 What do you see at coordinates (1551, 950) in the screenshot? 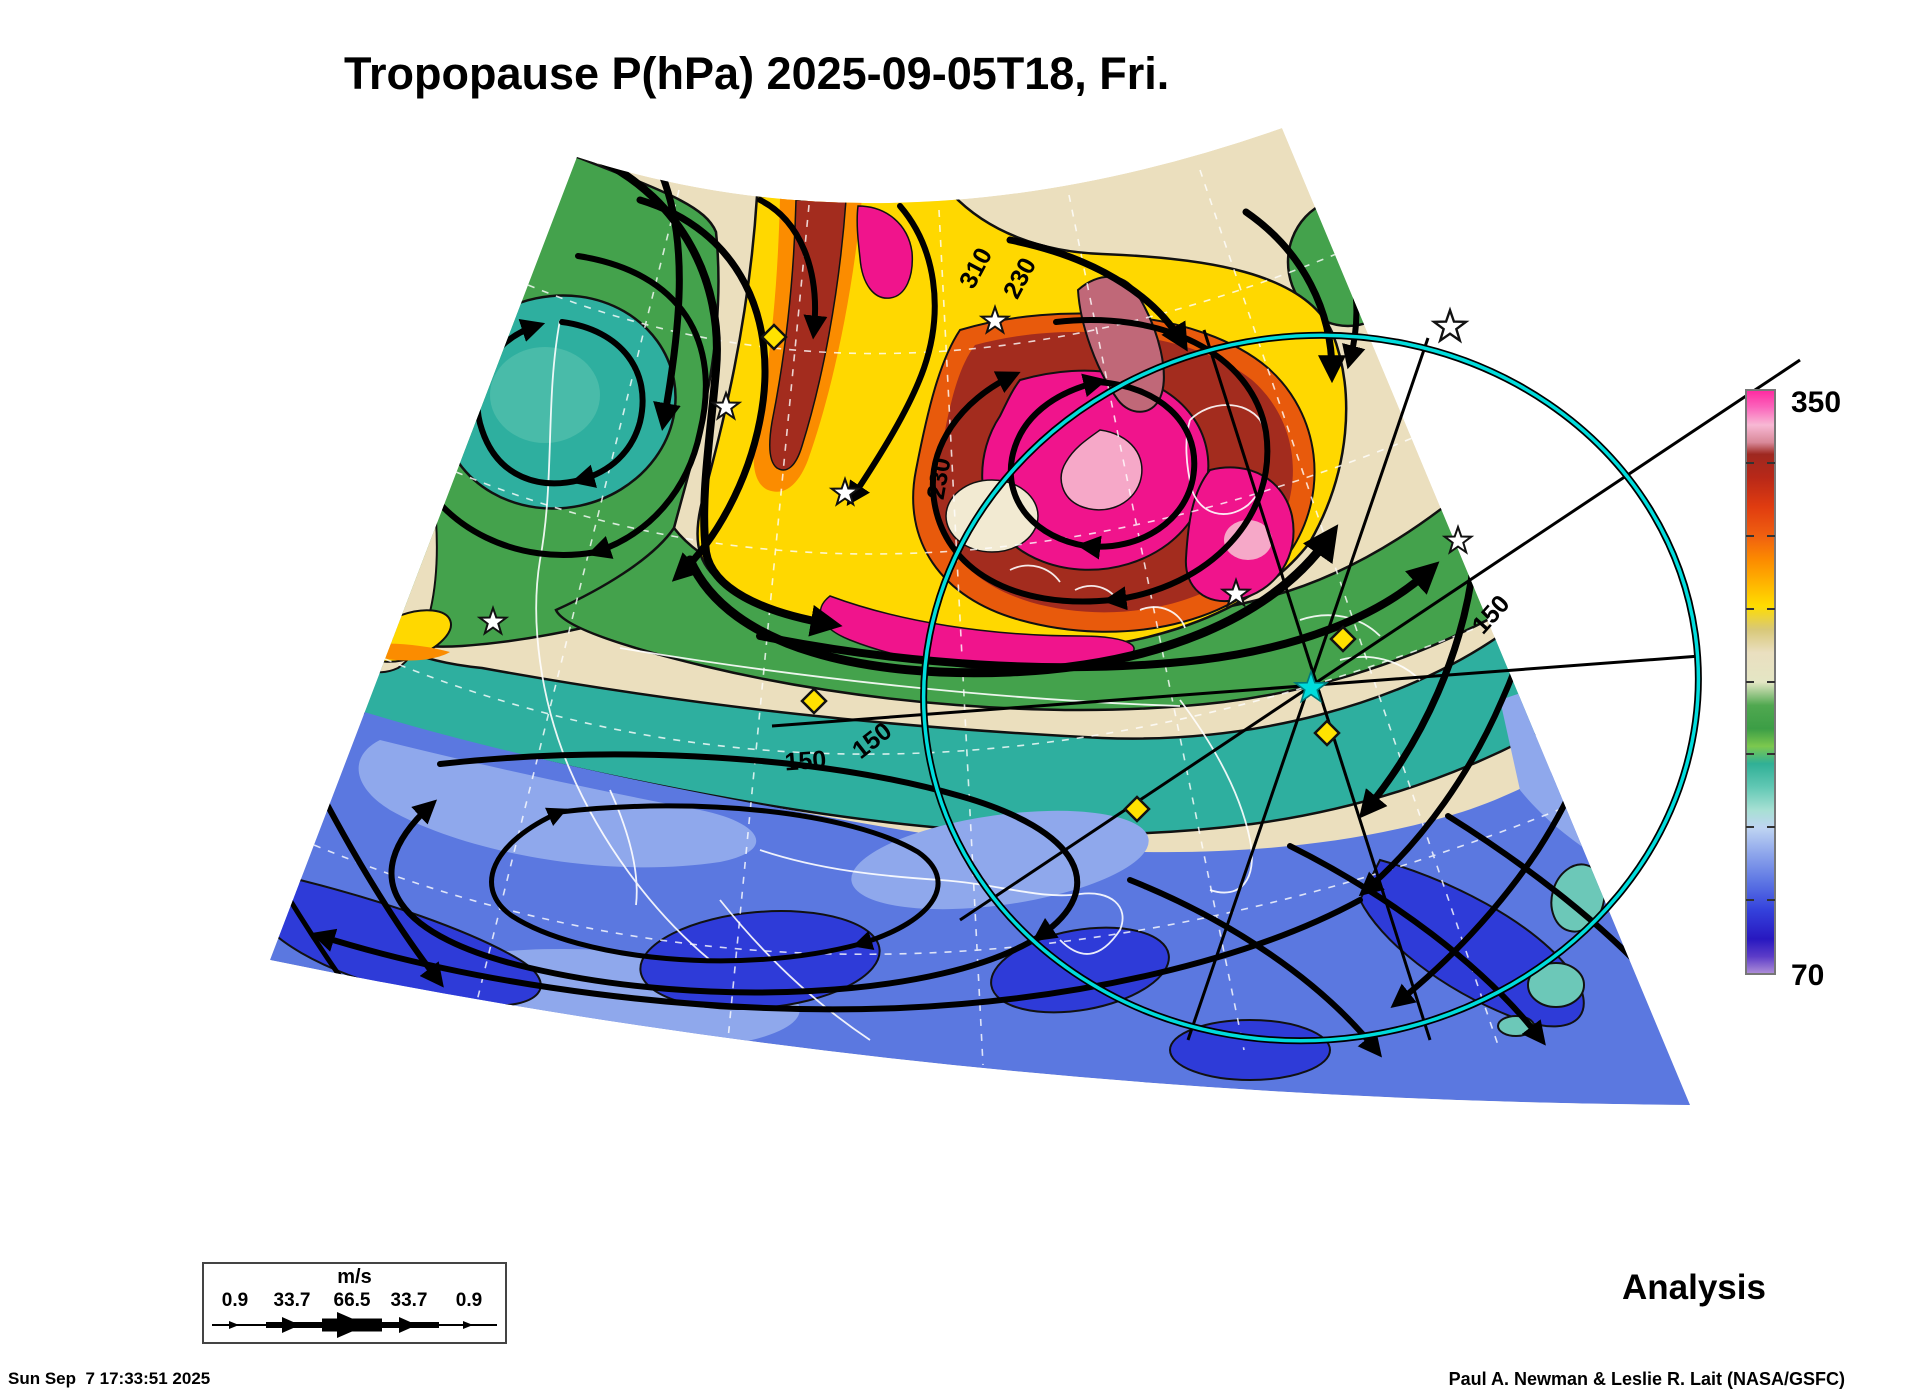
I see `teal-islands-southeast` at bounding box center [1551, 950].